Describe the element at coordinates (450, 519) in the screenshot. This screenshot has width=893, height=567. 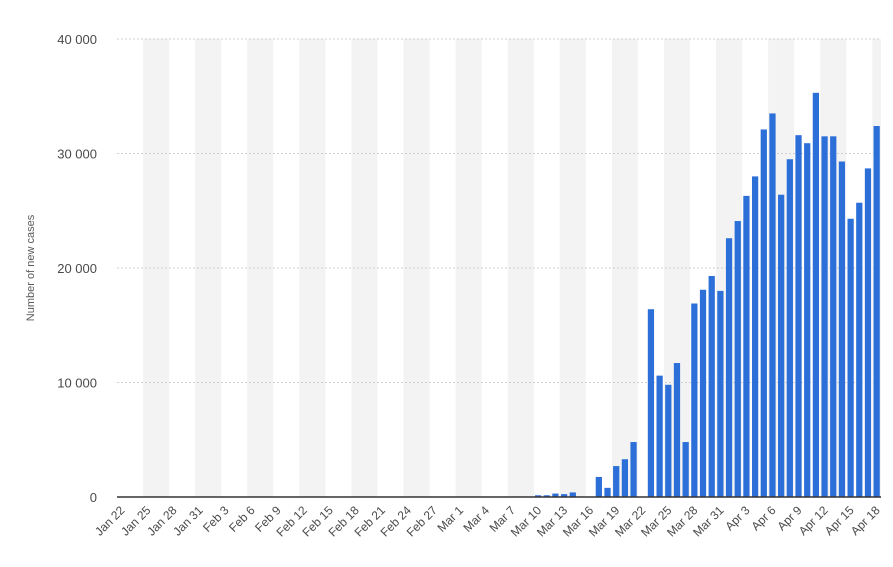
I see `x-tick-label: Mar 1` at that location.